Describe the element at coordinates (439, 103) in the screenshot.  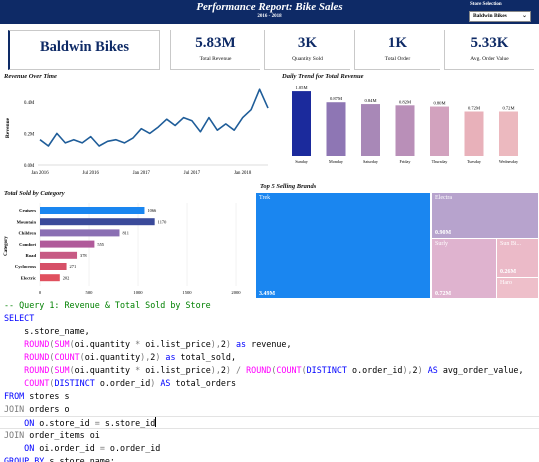
I see `daily-bar-value: 0.80M` at that location.